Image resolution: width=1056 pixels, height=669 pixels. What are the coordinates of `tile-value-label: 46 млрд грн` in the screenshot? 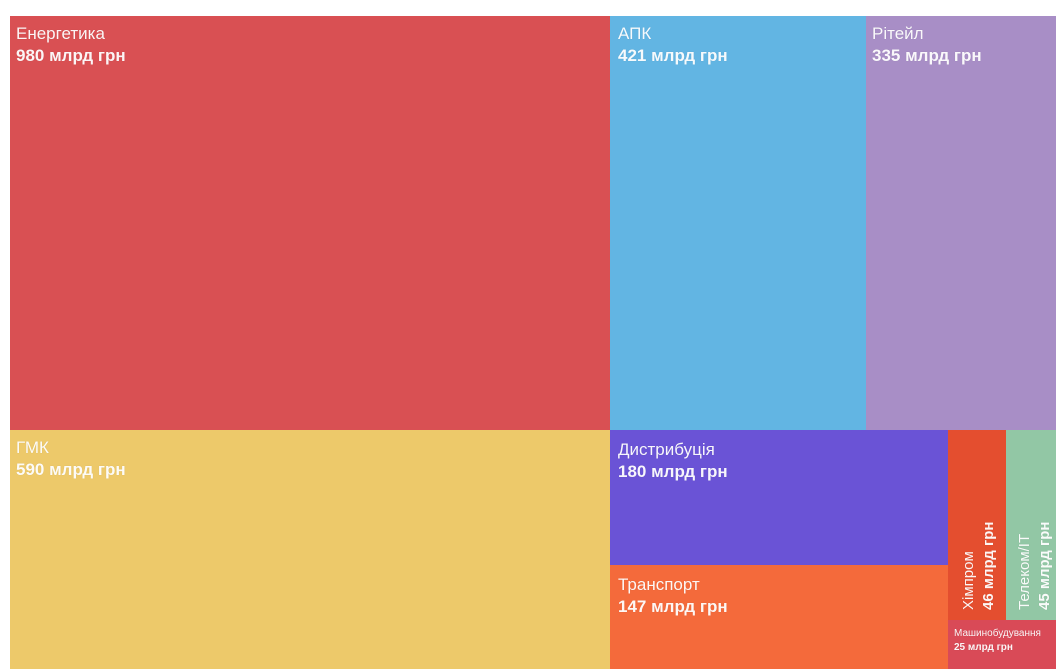 It's located at (988, 565).